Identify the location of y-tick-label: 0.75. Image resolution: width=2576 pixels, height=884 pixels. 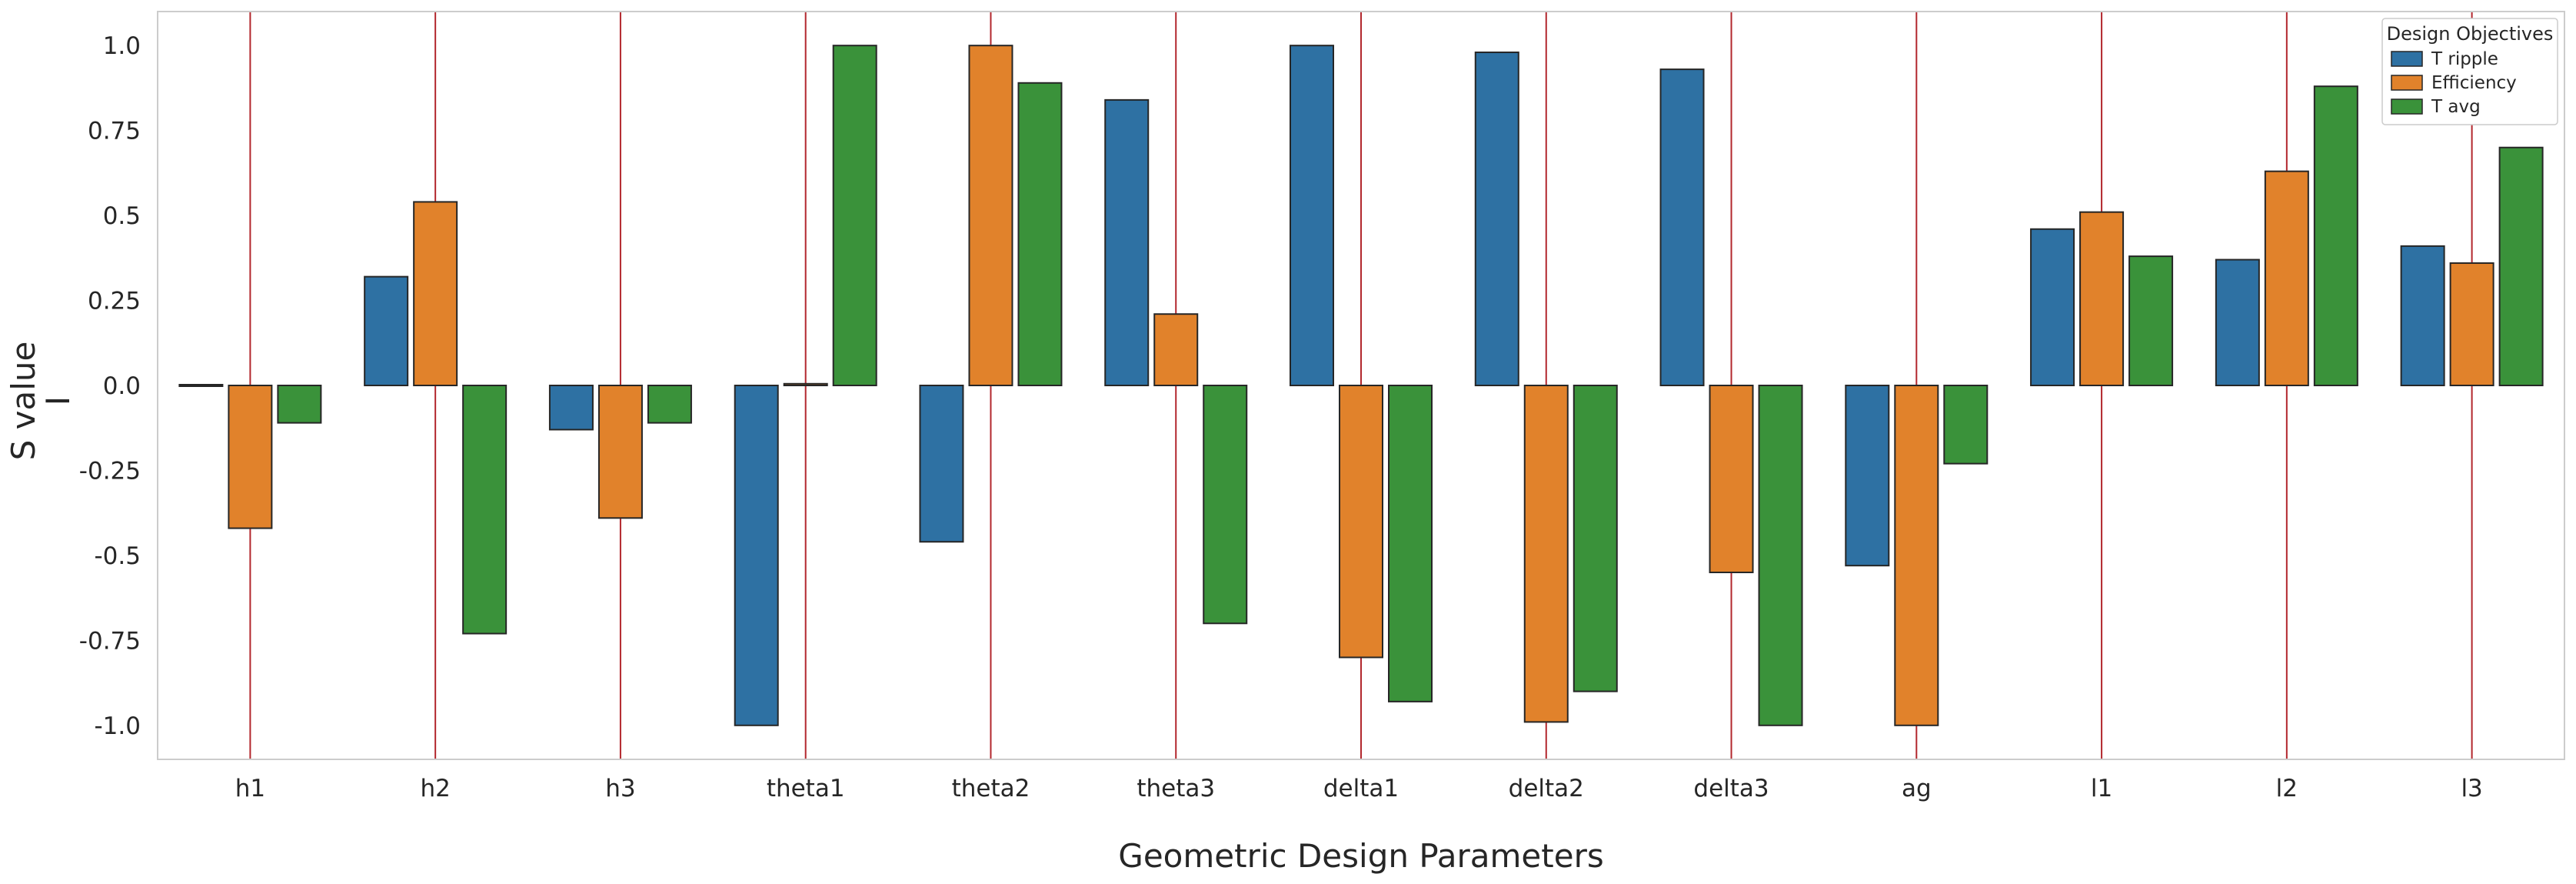
(114, 131).